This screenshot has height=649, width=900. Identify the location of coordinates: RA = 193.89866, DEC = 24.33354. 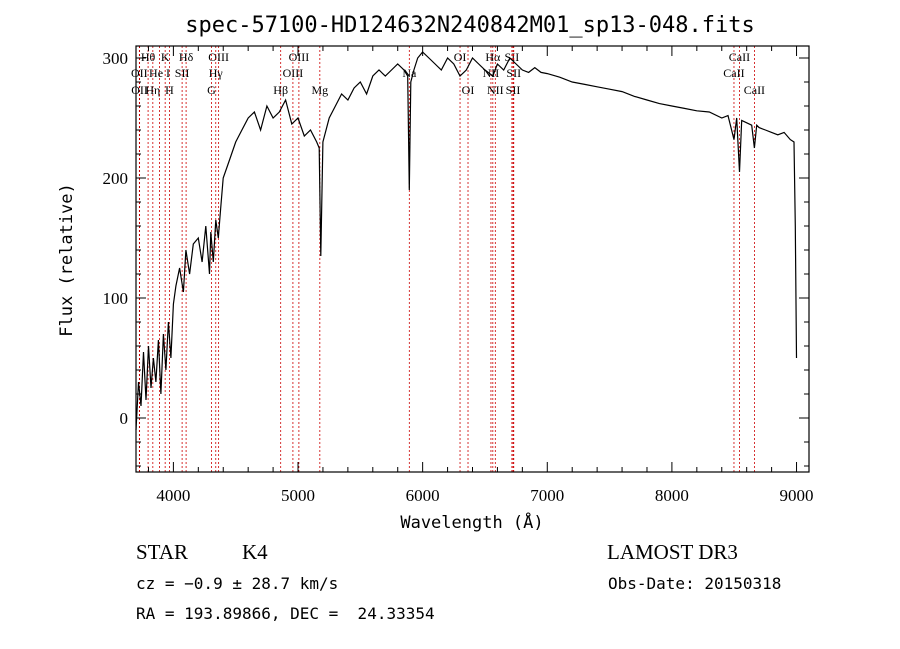
(285, 613).